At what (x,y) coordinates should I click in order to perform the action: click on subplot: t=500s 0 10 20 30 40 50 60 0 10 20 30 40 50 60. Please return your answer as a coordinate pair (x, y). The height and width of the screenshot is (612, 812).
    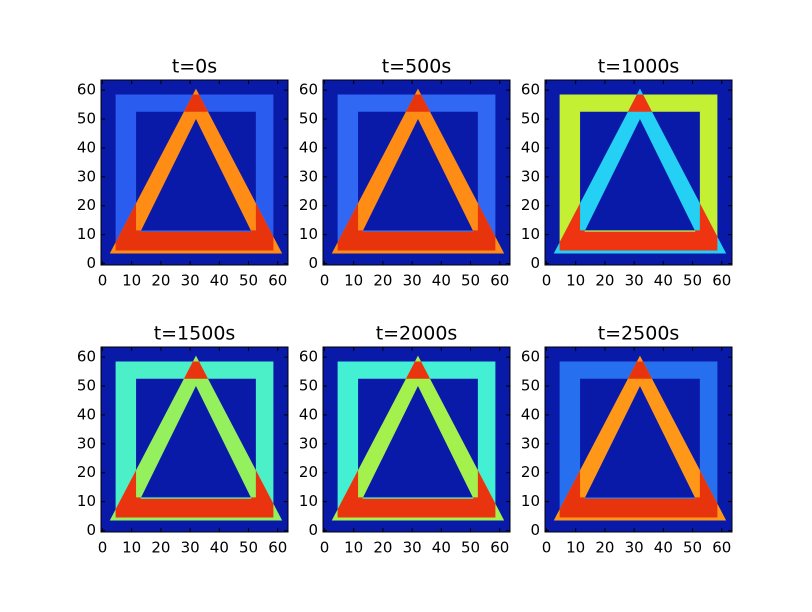
    Looking at the image, I should click on (405, 173).